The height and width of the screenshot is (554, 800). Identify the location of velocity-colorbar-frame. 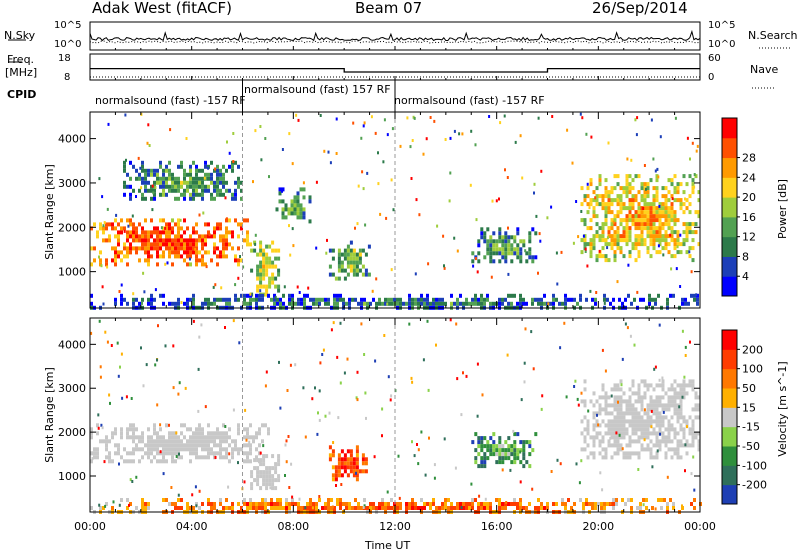
(729, 417).